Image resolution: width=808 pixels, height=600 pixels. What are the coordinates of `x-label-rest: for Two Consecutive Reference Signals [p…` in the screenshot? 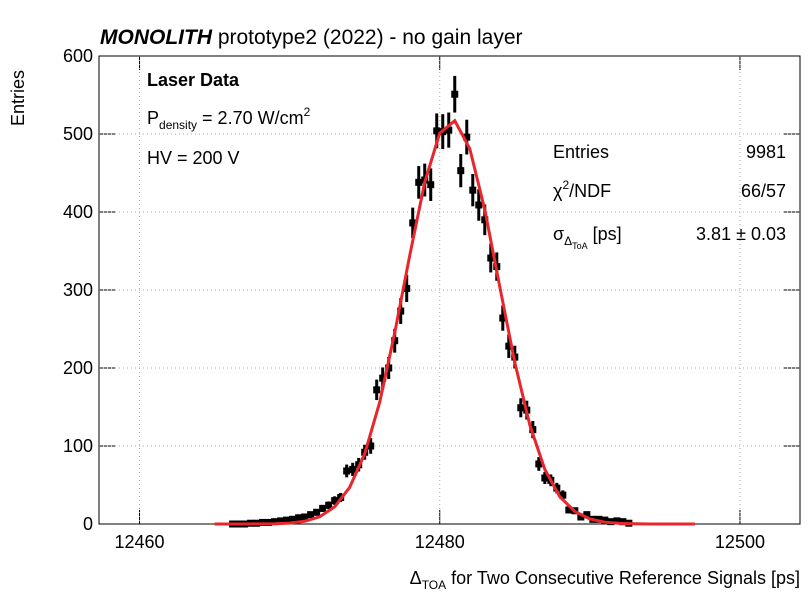 It's located at (623, 578).